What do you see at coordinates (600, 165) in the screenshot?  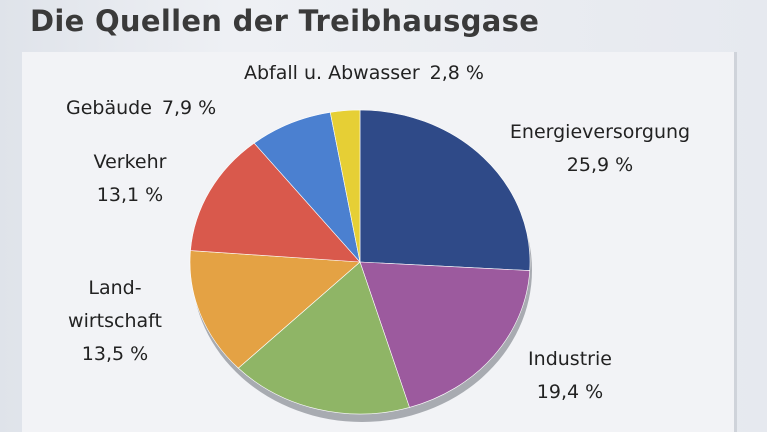 I see `value-label: 25,9 %` at bounding box center [600, 165].